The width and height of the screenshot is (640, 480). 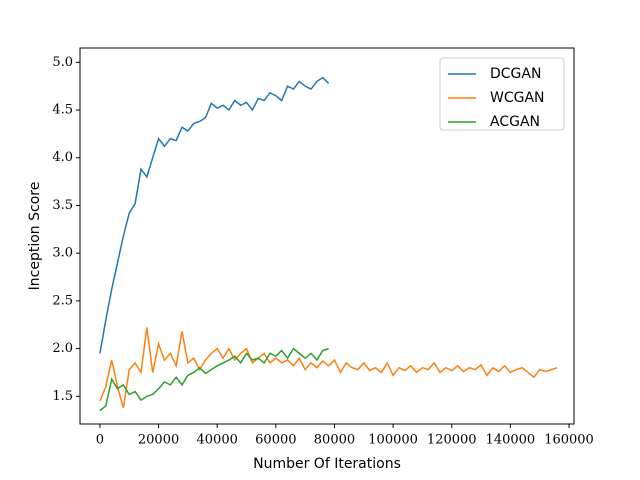 What do you see at coordinates (515, 74) in the screenshot?
I see `legend-label: DCGAN` at bounding box center [515, 74].